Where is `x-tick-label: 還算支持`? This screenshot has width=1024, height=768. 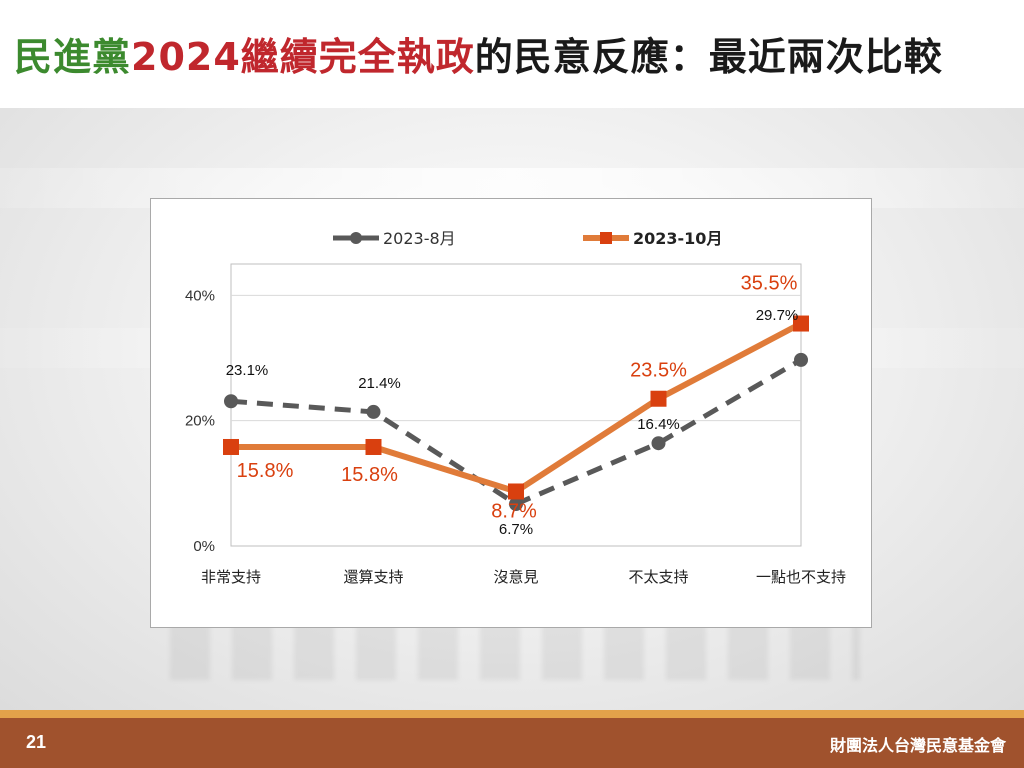 x-tick-label: 還算支持 is located at coordinates (373, 577).